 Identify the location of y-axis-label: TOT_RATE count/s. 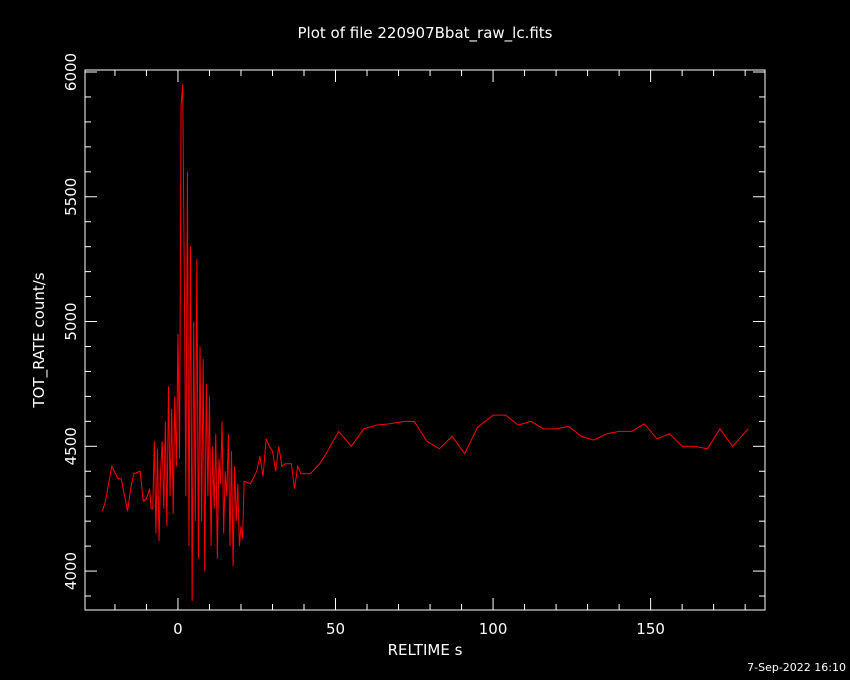
(39, 340).